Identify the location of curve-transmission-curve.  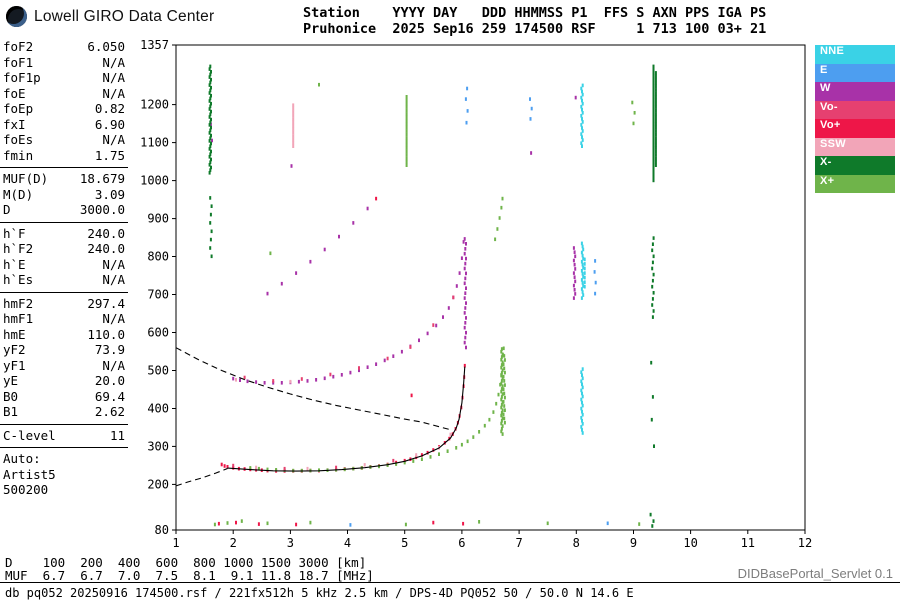
(312, 388).